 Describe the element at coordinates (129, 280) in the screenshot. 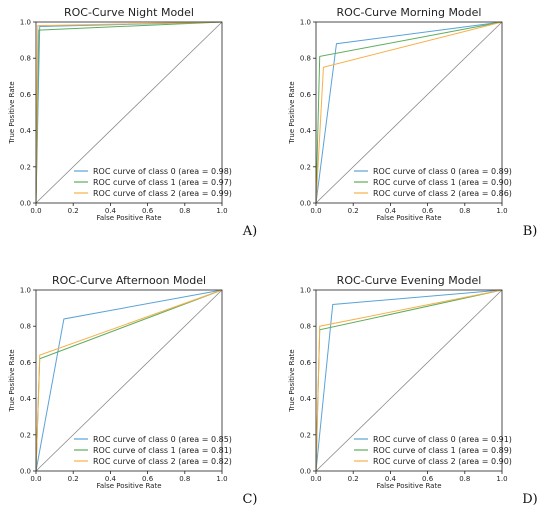

I see `chart-title: ROC-Curve Afternoon Model` at that location.